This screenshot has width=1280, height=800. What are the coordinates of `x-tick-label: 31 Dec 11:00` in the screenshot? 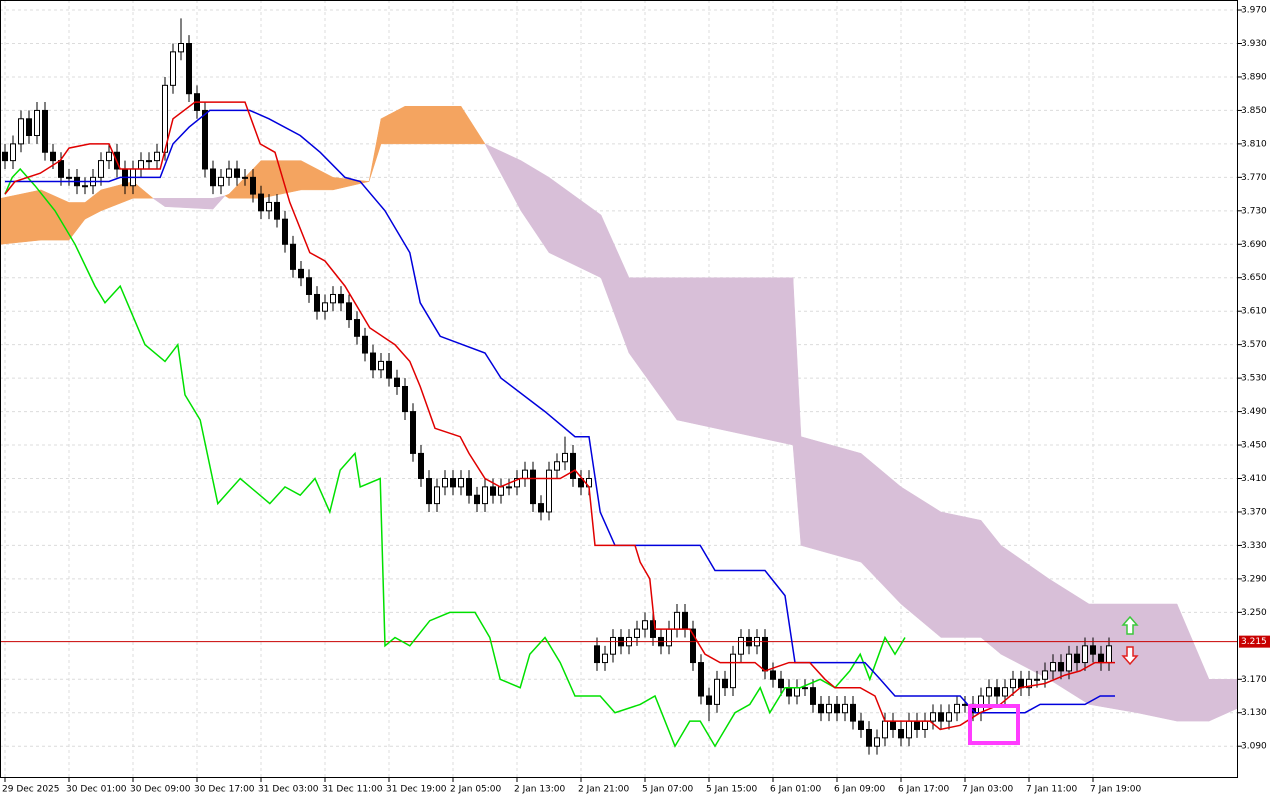 It's located at (352, 790).